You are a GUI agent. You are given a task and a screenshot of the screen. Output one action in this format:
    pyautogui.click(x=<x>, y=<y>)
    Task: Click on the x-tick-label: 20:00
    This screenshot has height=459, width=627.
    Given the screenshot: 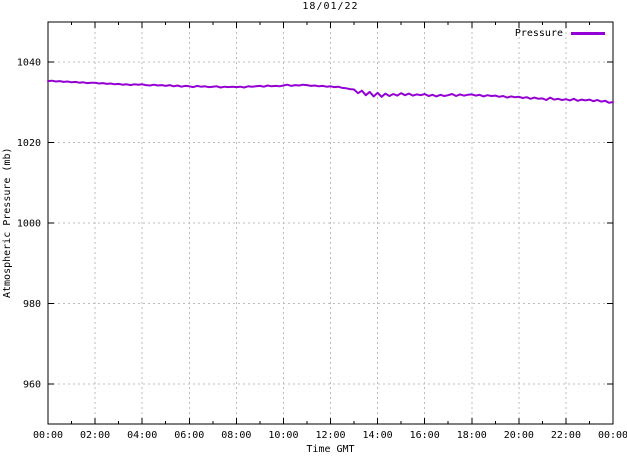 What is the action you would take?
    pyautogui.click(x=519, y=435)
    